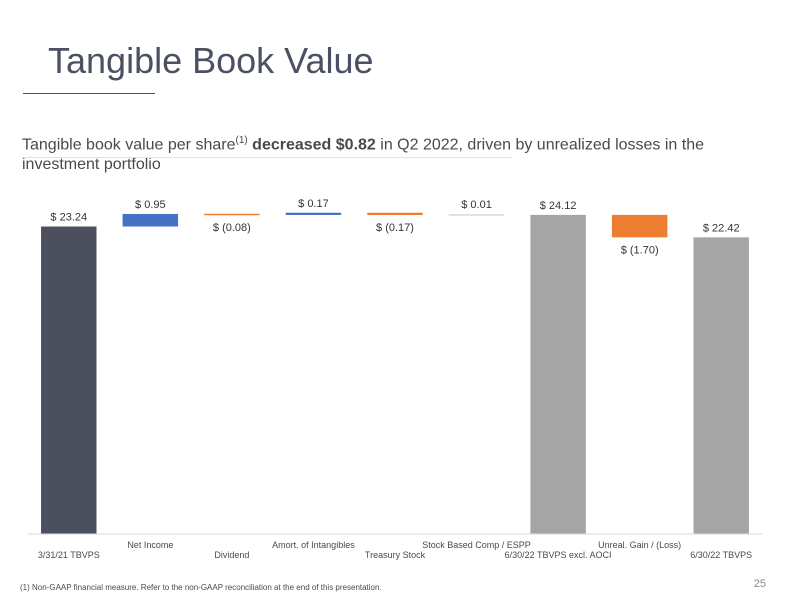  What do you see at coordinates (640, 250) in the screenshot?
I see `data-label-7: $ (1.70)` at bounding box center [640, 250].